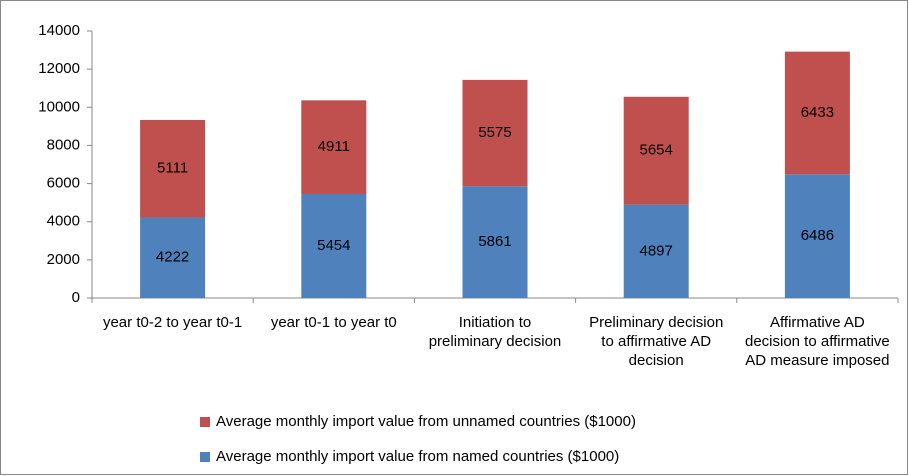 This screenshot has height=476, width=909. Describe the element at coordinates (59, 68) in the screenshot. I see `y-tick-label: 12000` at that location.